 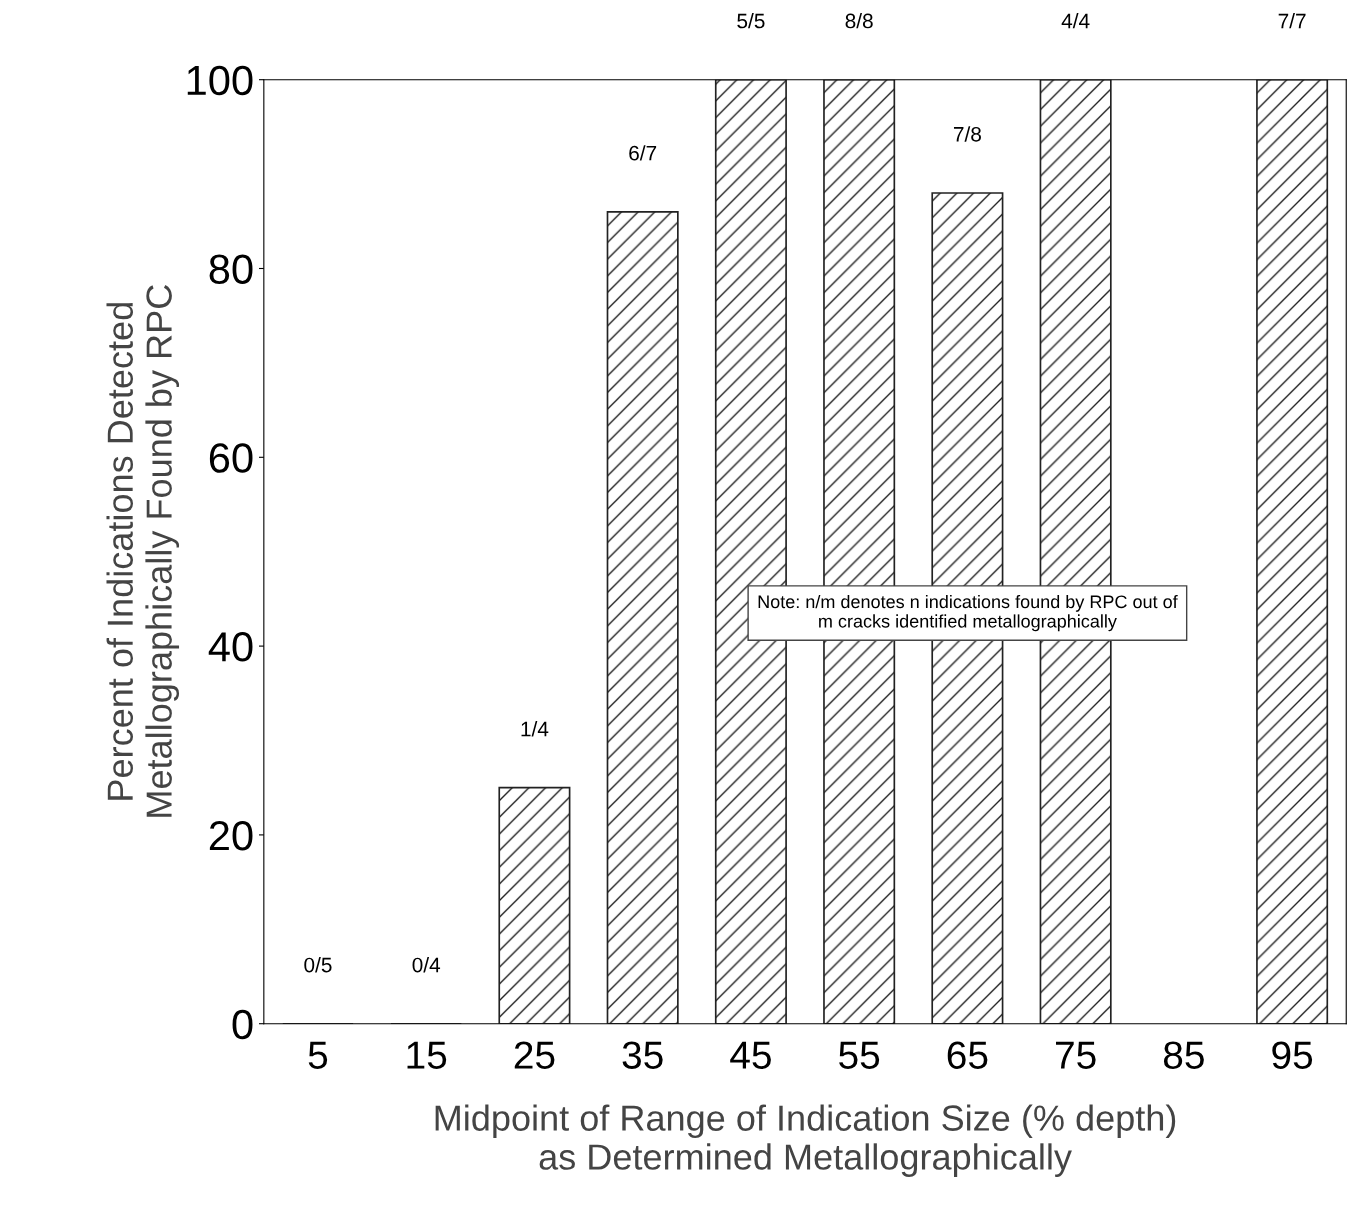 I want to click on annotation: 8/8, so click(x=859, y=21).